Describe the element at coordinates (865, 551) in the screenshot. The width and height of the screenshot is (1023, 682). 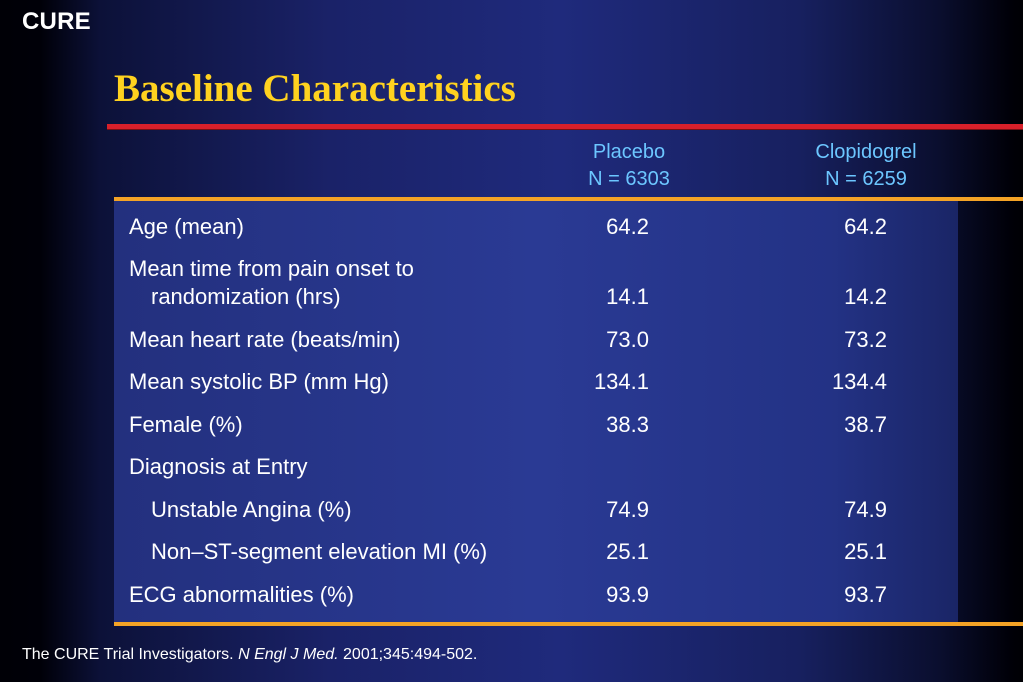
I see `clopidogrel-value: 25.1` at that location.